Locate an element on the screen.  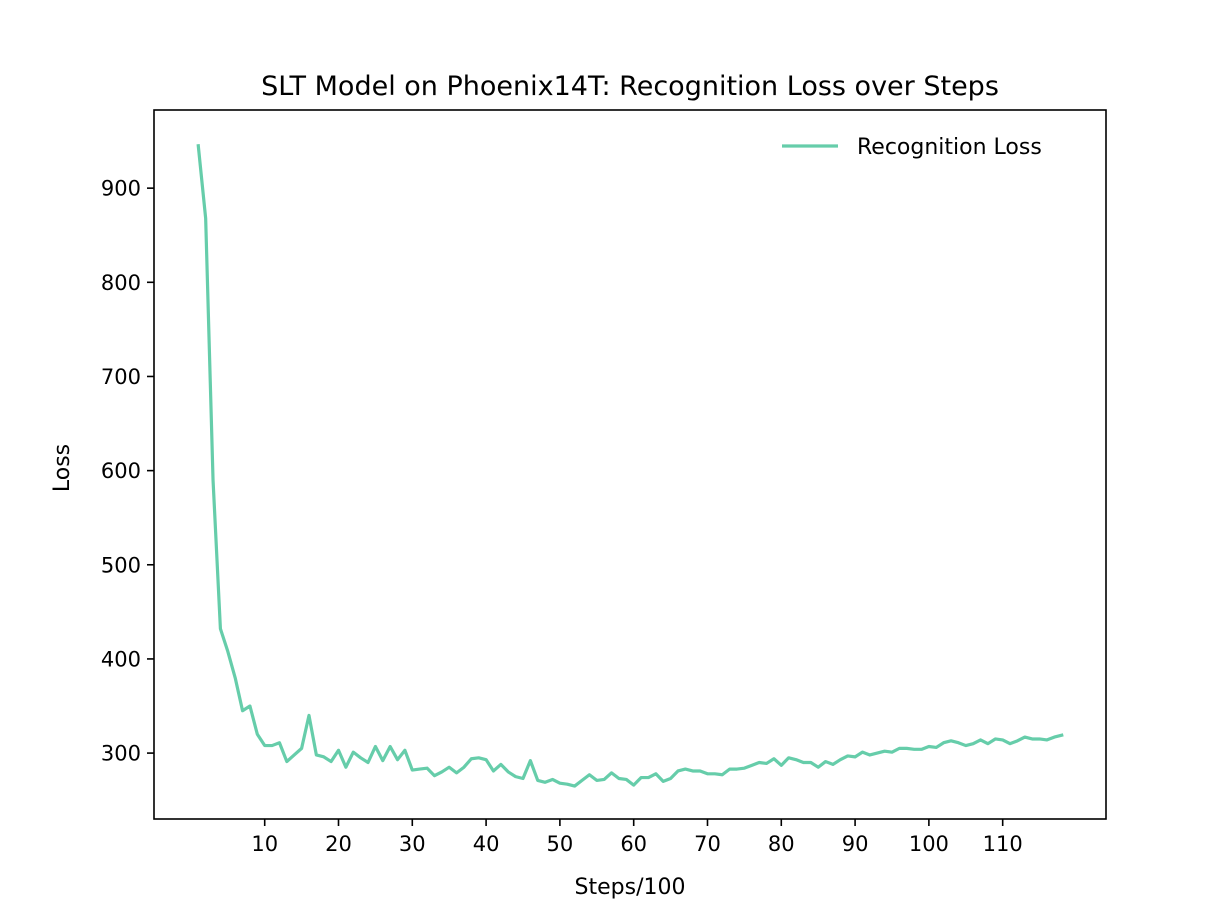
x-tick-label: 60 is located at coordinates (633, 844).